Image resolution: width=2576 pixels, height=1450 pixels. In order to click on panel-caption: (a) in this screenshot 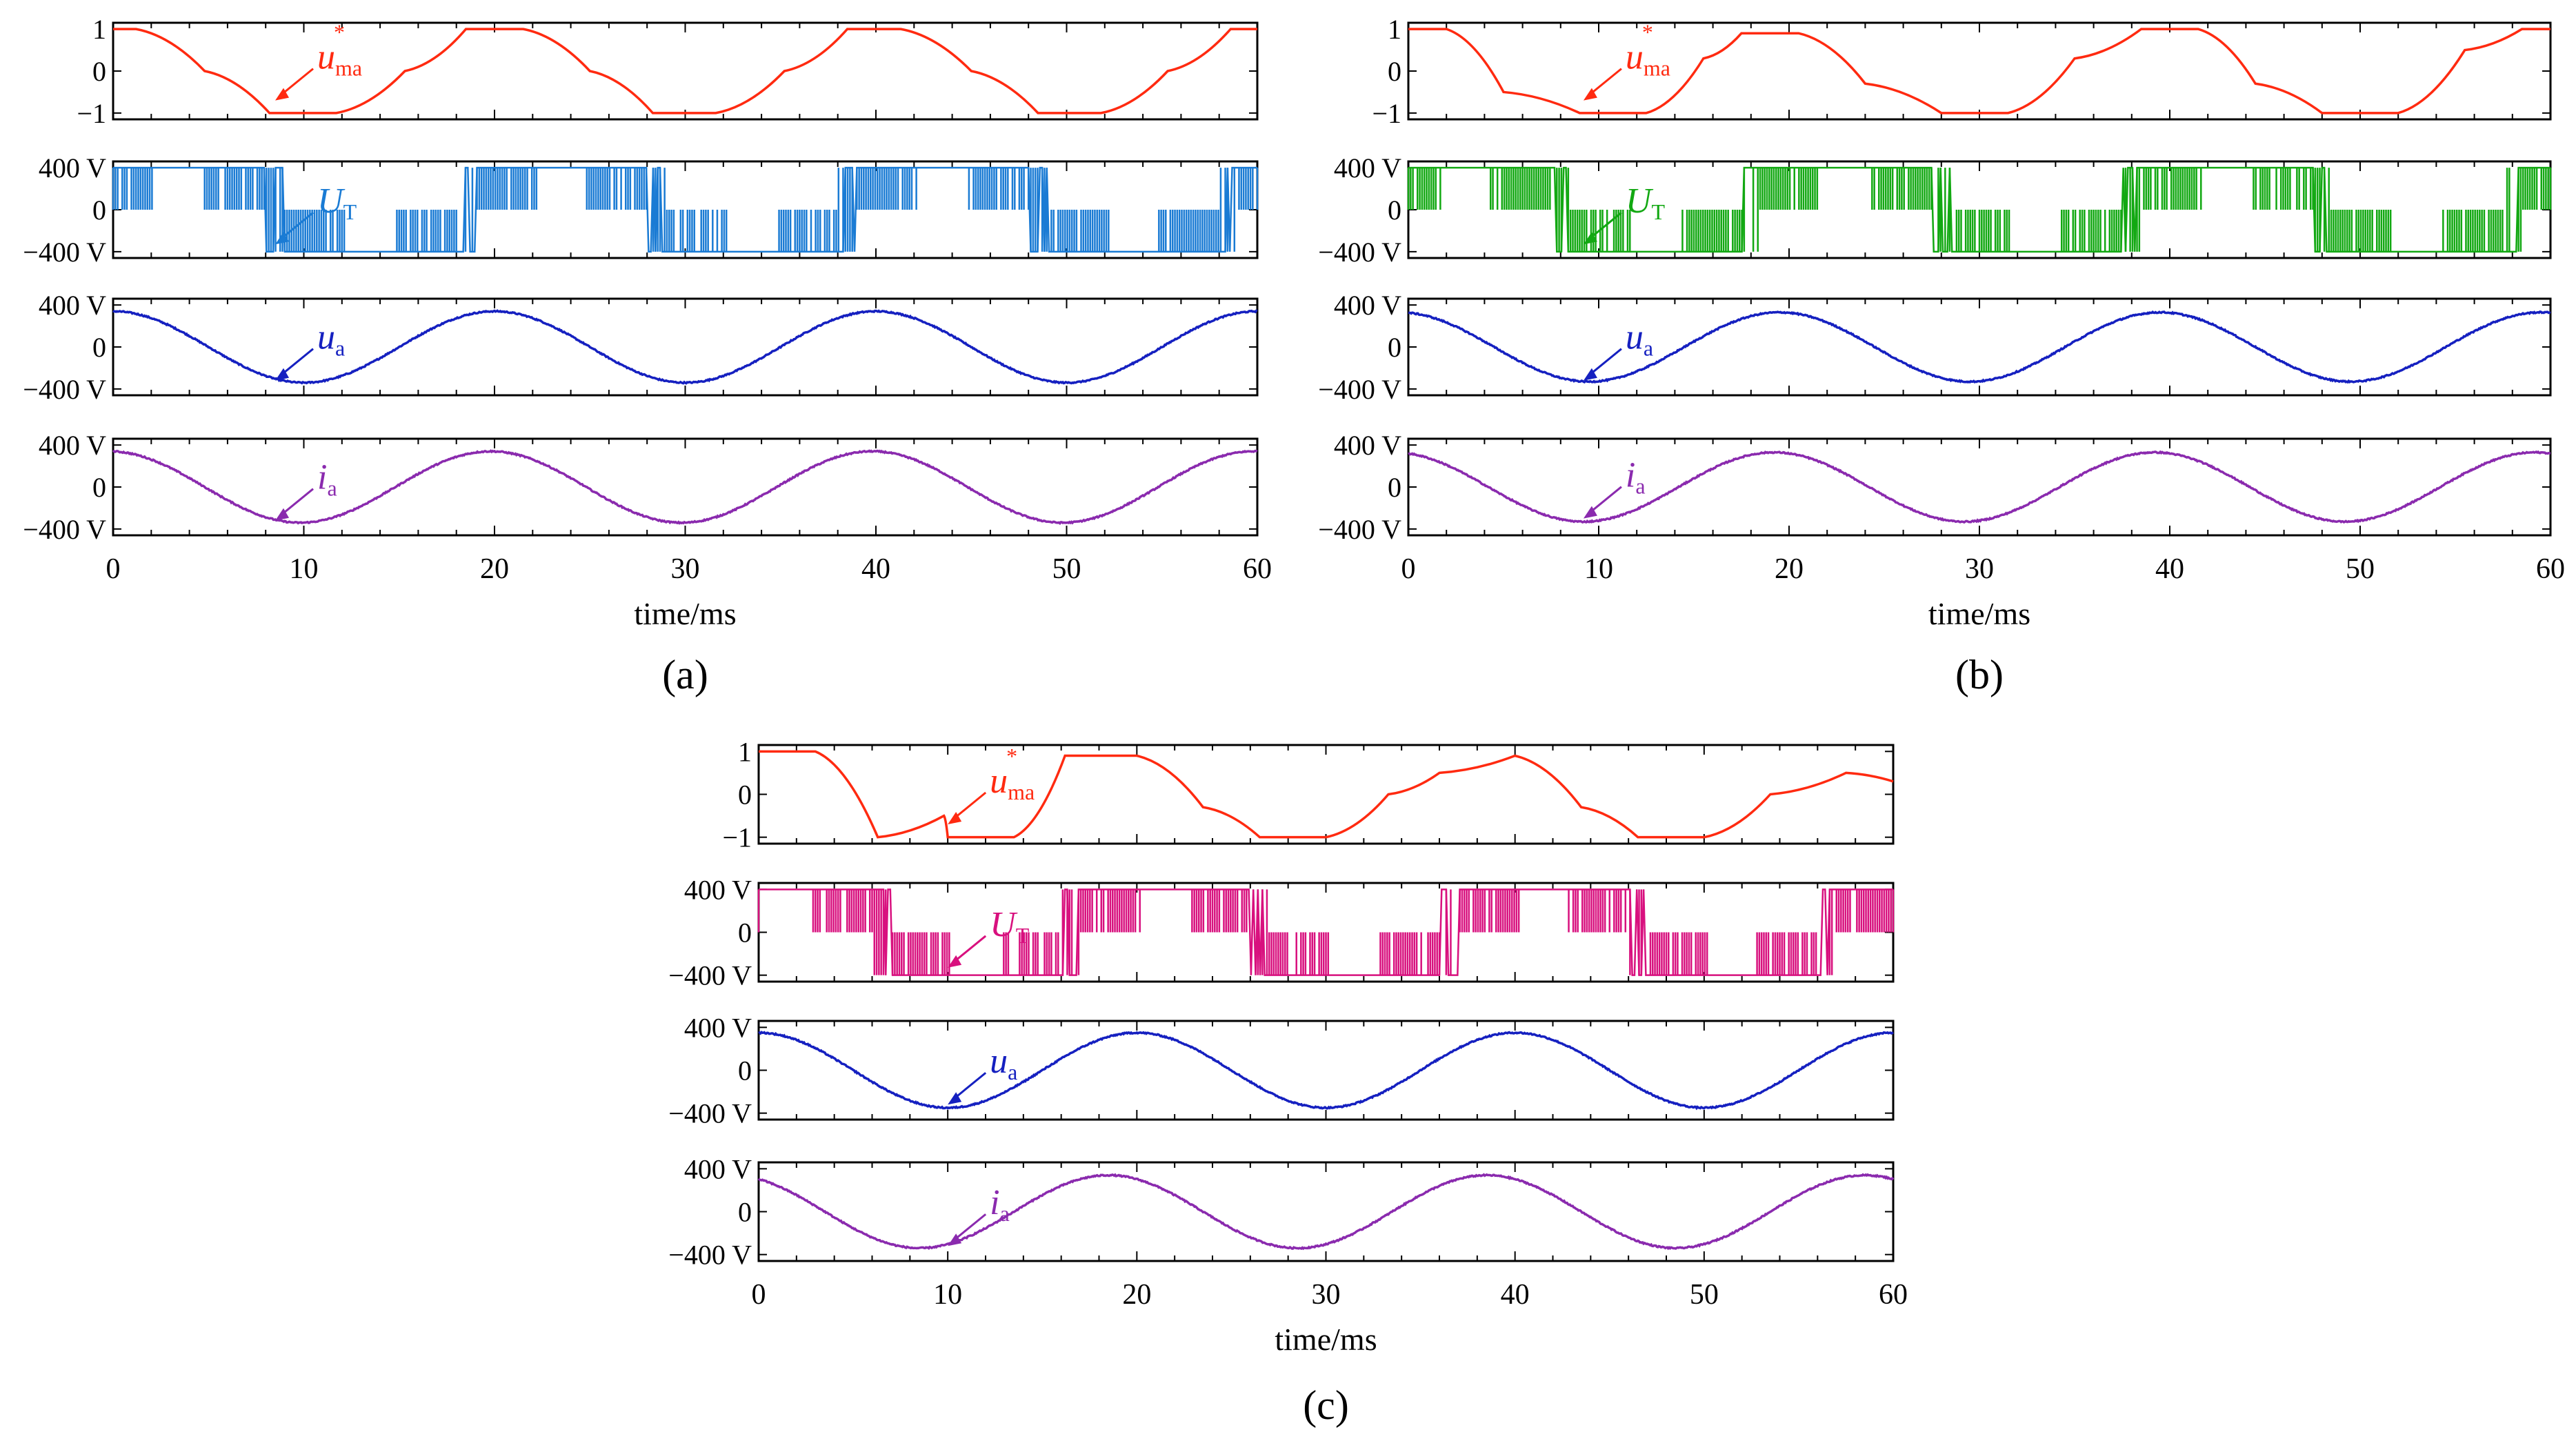, I will do `click(685, 674)`.